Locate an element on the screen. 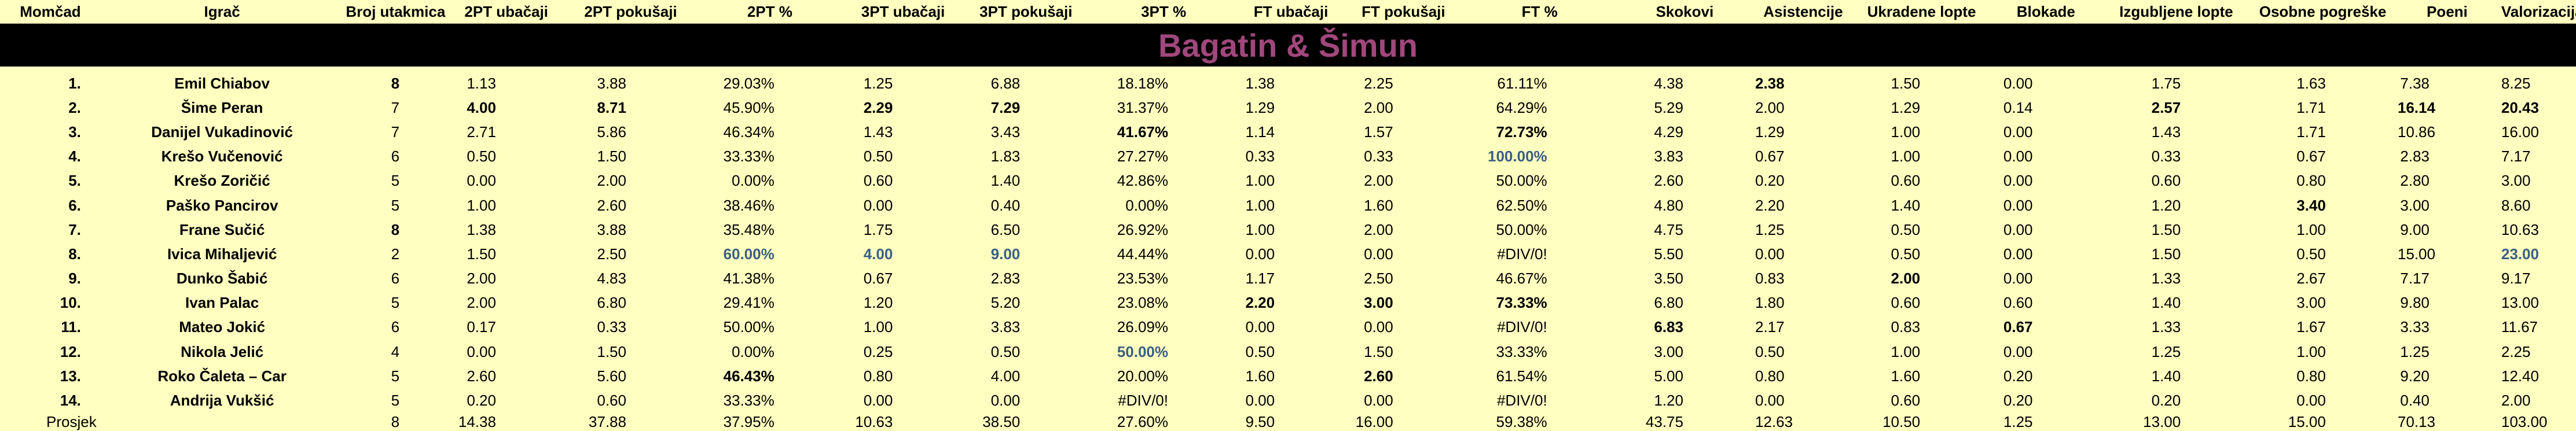 This screenshot has height=431, width=2576. column-header: FT ubačaji is located at coordinates (1291, 12).